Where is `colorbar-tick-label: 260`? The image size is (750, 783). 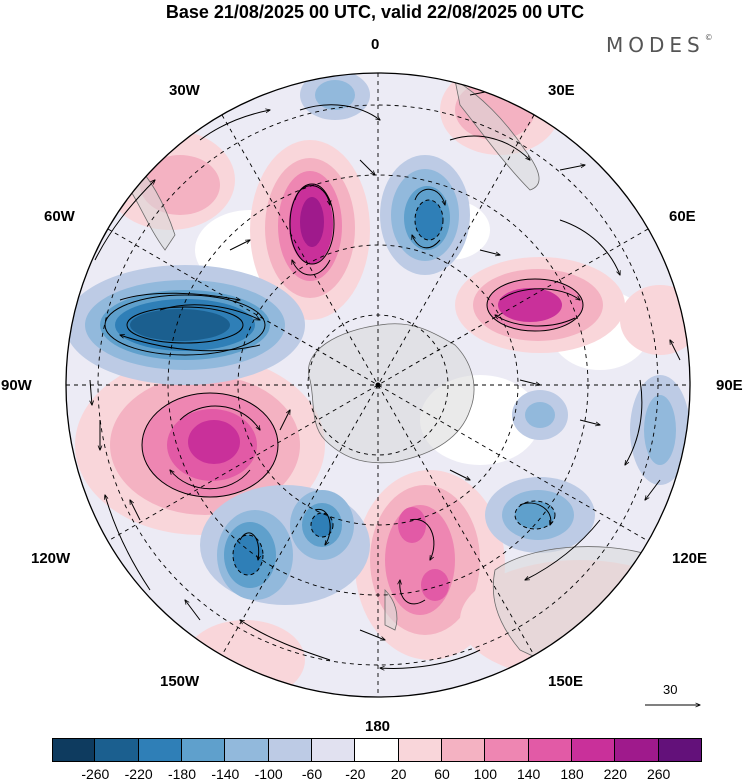 colorbar-tick-label: 260 is located at coordinates (658, 774).